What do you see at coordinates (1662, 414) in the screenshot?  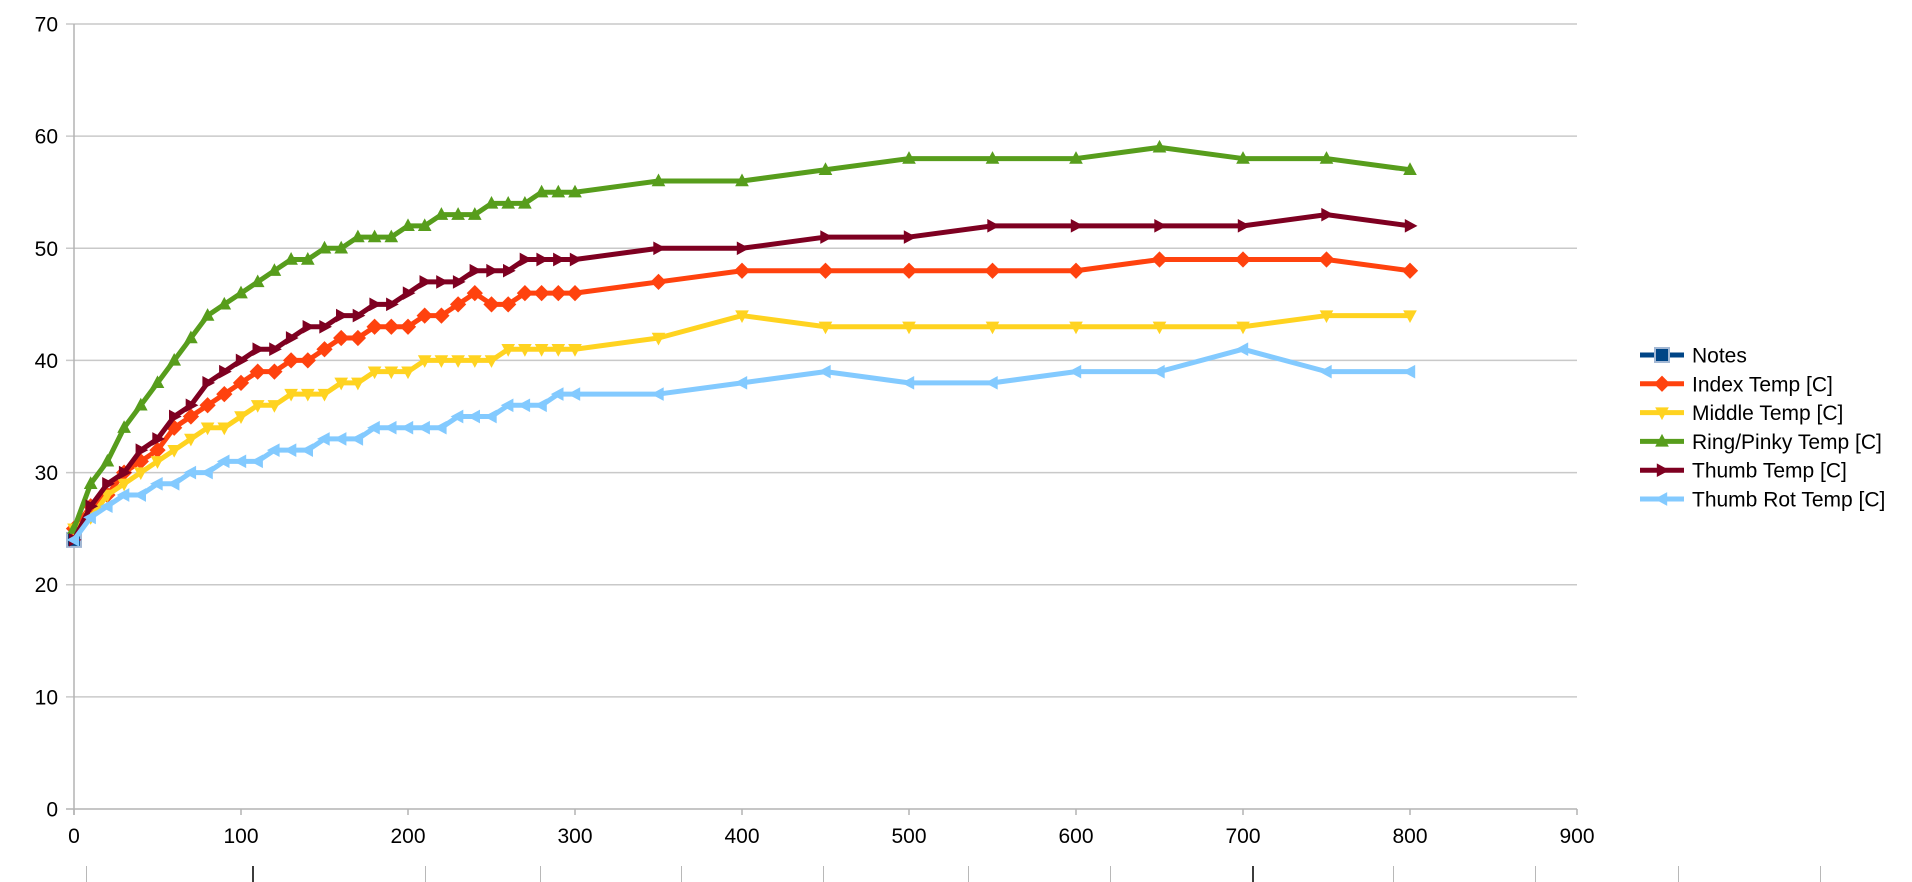 I see `legend-triangle-down-marker-icon` at bounding box center [1662, 414].